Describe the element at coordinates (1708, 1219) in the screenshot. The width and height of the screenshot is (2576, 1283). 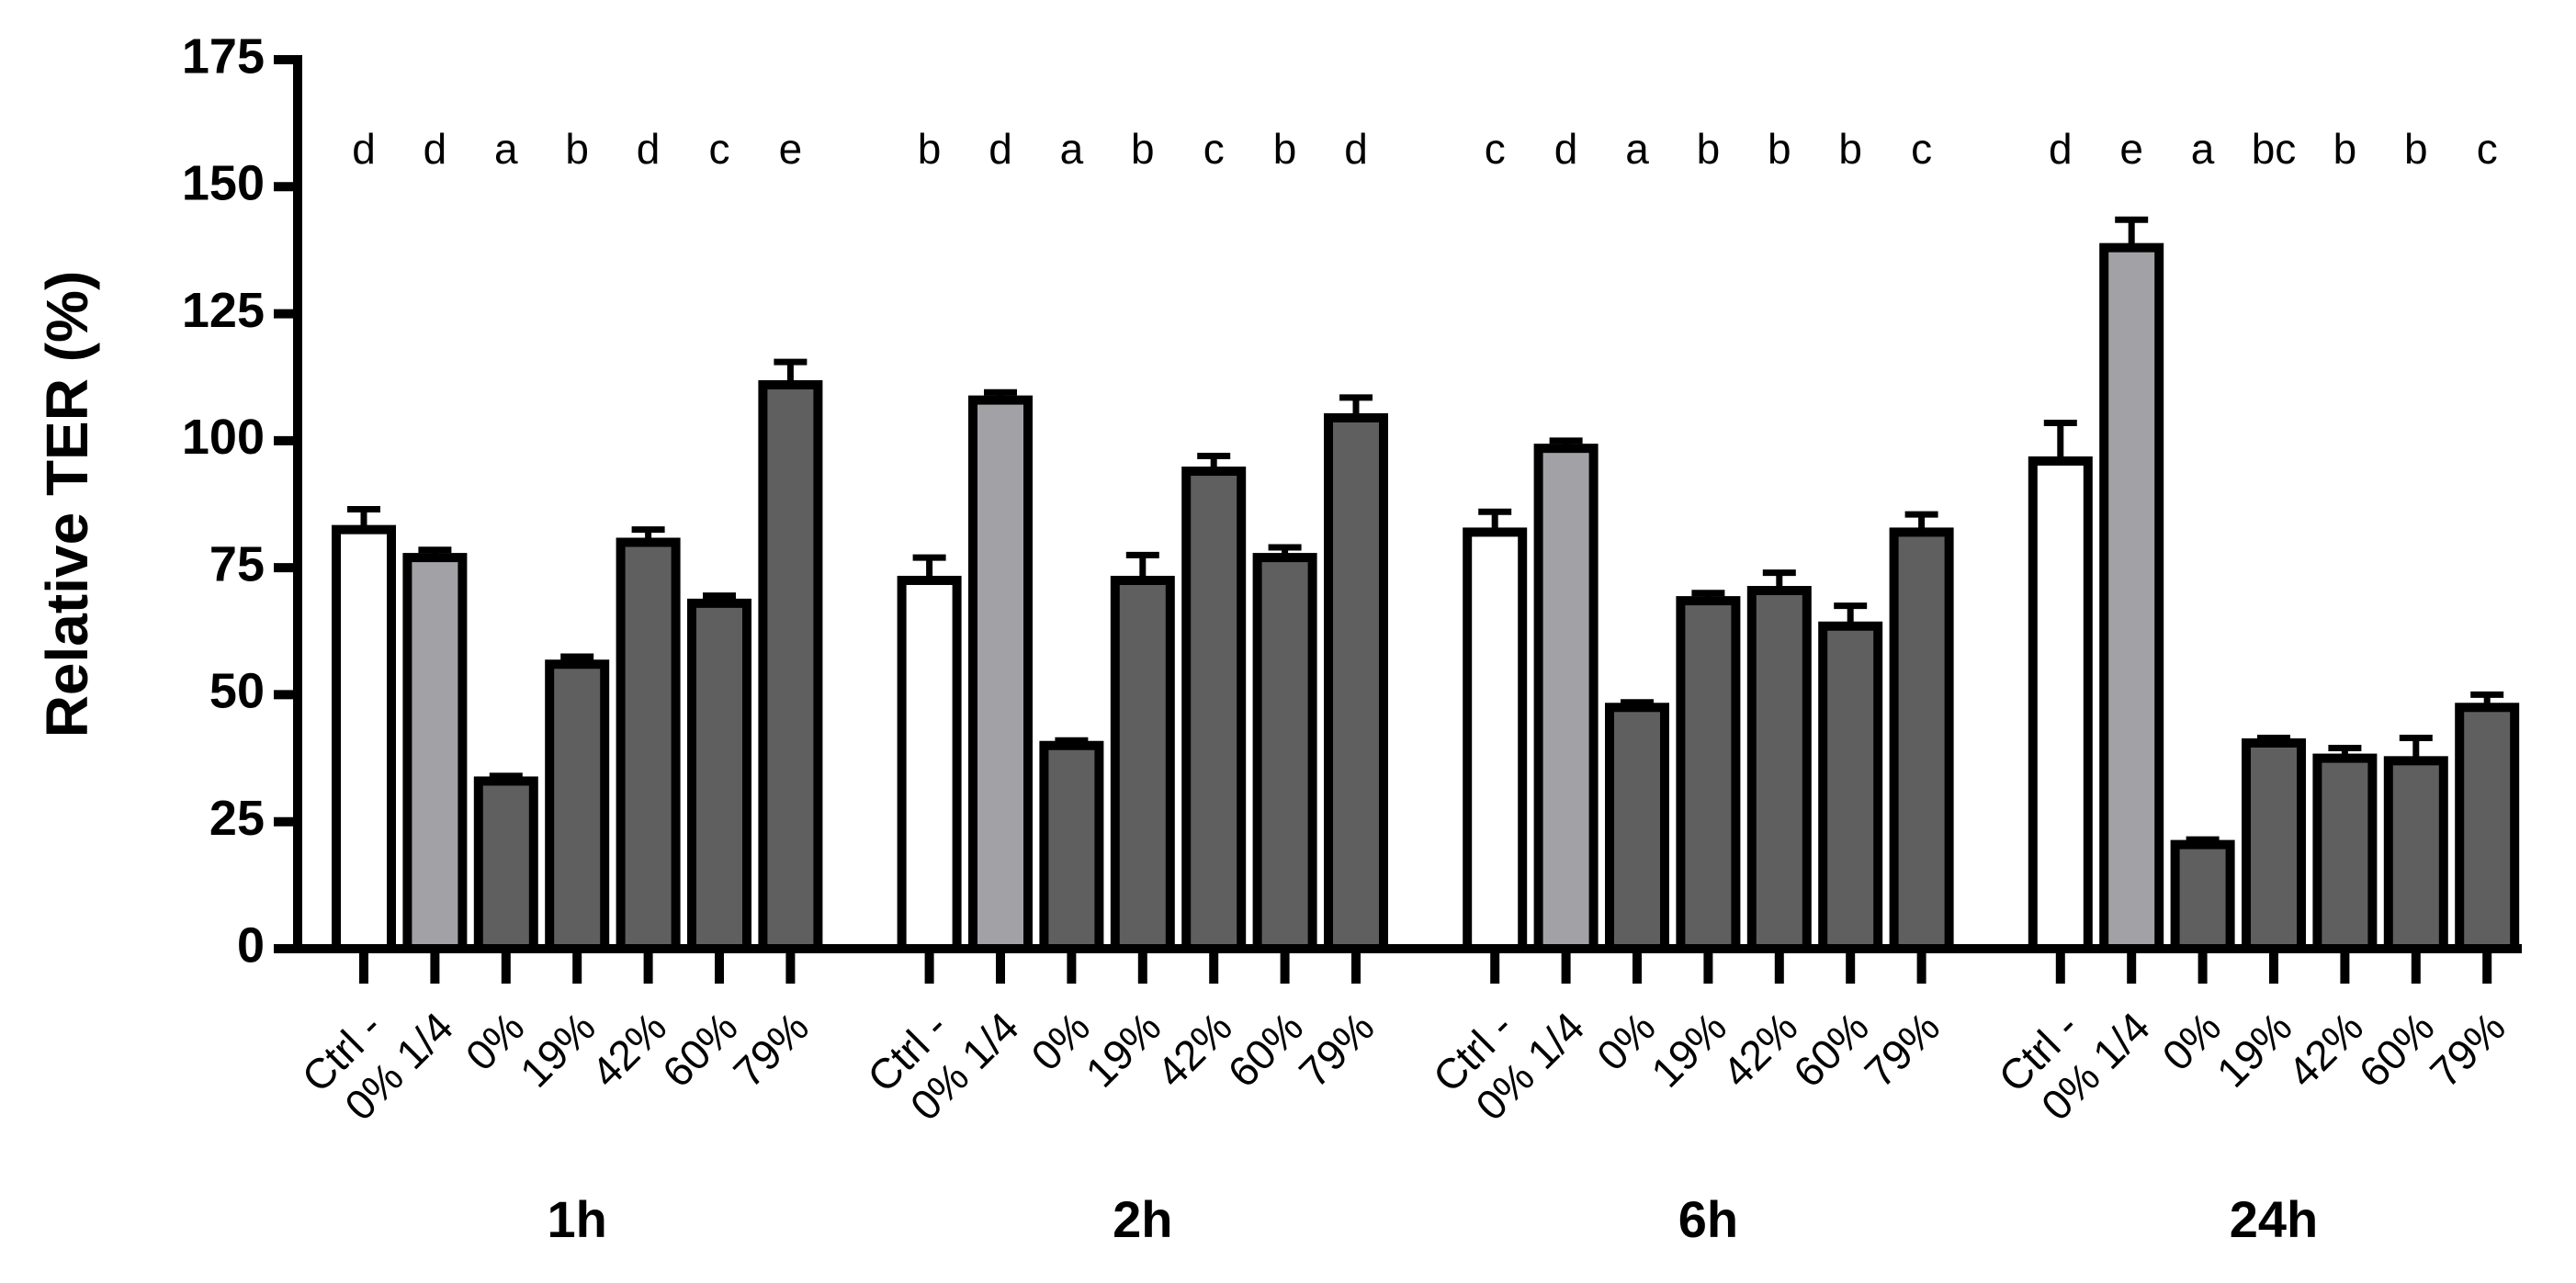
I see `group-label: 6h` at that location.